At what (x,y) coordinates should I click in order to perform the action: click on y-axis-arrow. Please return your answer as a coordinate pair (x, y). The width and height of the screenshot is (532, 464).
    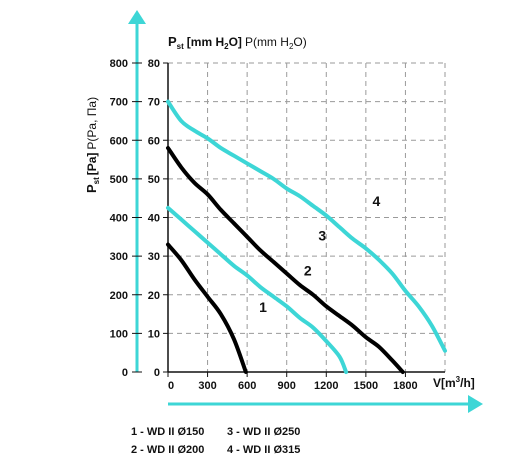
    Looking at the image, I should click on (137, 17).